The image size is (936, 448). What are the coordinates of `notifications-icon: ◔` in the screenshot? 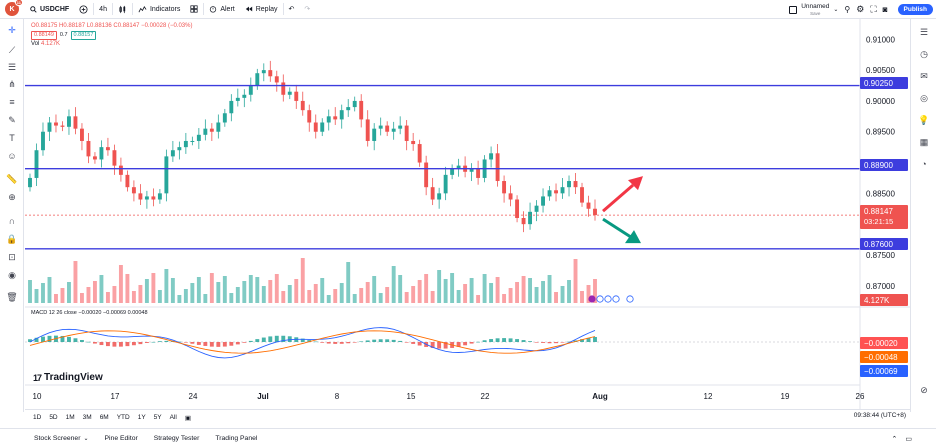 It's located at (924, 164).